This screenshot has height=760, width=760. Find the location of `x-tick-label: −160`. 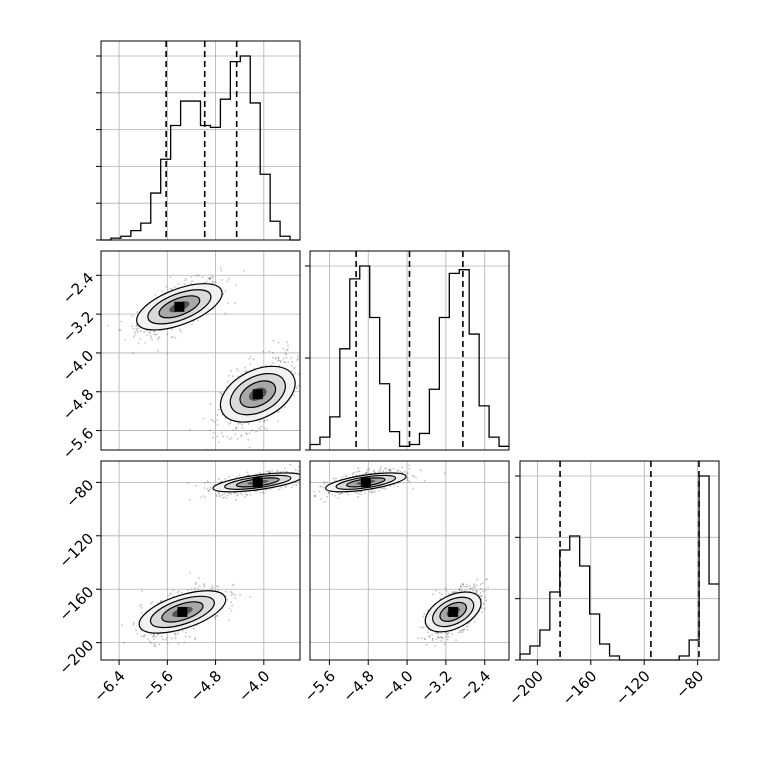

x-tick-label: −160 is located at coordinates (580, 688).